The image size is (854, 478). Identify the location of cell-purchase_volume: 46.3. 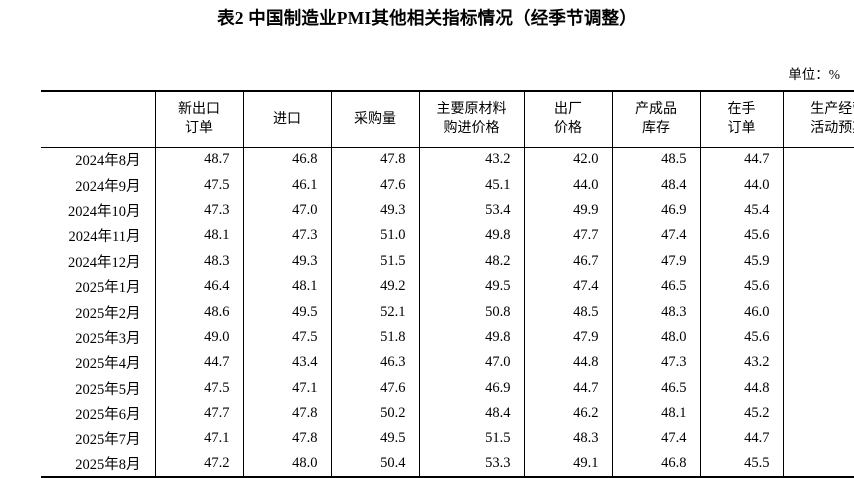
(375, 362).